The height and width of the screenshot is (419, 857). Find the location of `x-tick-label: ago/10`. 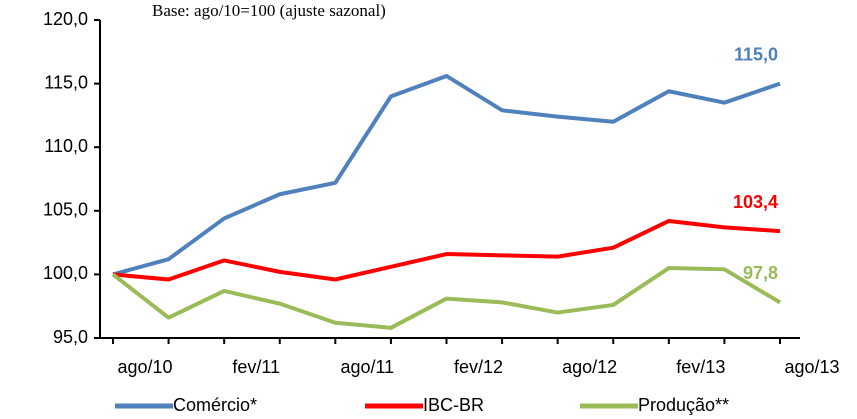

x-tick-label: ago/10 is located at coordinates (144, 367).